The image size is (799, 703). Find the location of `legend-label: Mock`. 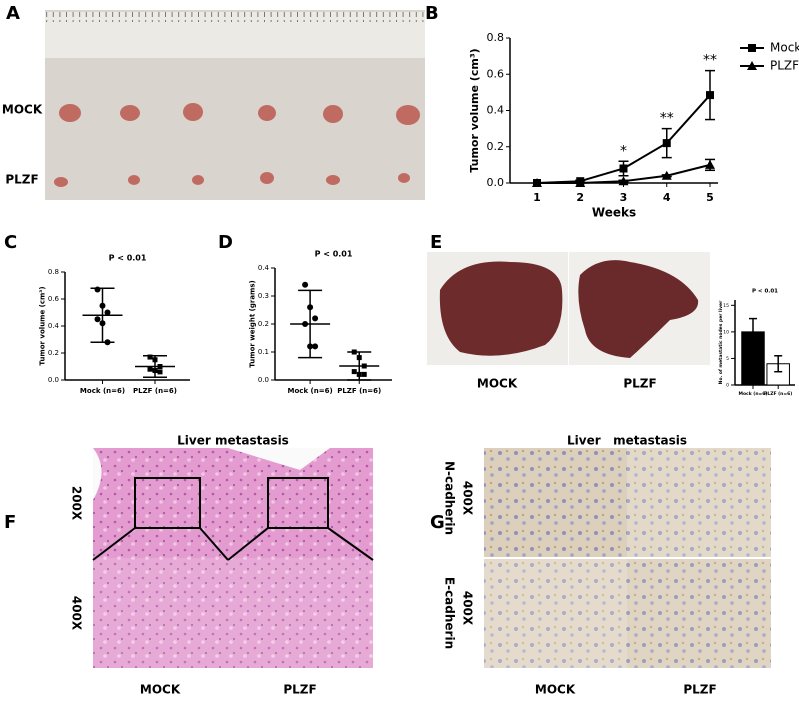

legend-label: Mock is located at coordinates (784, 48).